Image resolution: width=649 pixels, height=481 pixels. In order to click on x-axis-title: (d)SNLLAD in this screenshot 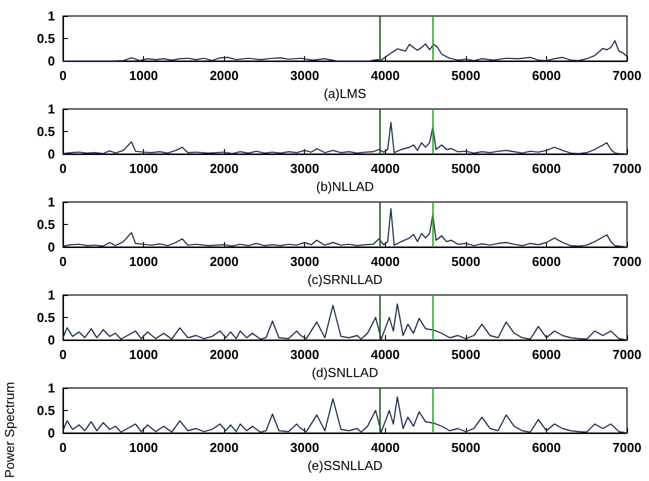, I will do `click(345, 372)`.